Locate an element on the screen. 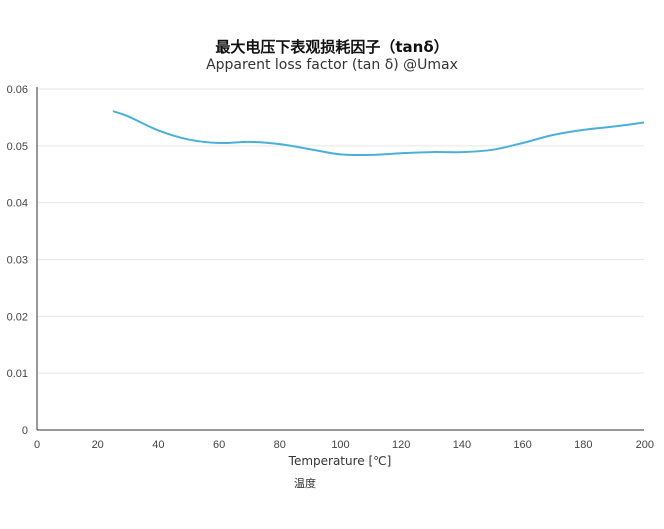 This screenshot has width=664, height=529. x-tick-labels: 0 20 40 60 80 100 120 140 160 180 200 is located at coordinates (344, 445).